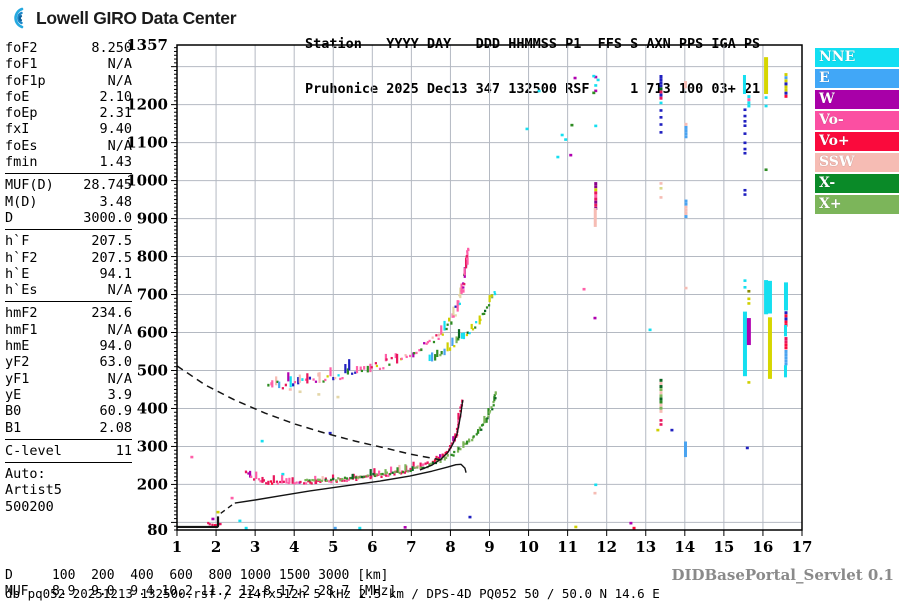 The height and width of the screenshot is (601, 900). I want to click on svg-text: 1100, so click(147, 143).